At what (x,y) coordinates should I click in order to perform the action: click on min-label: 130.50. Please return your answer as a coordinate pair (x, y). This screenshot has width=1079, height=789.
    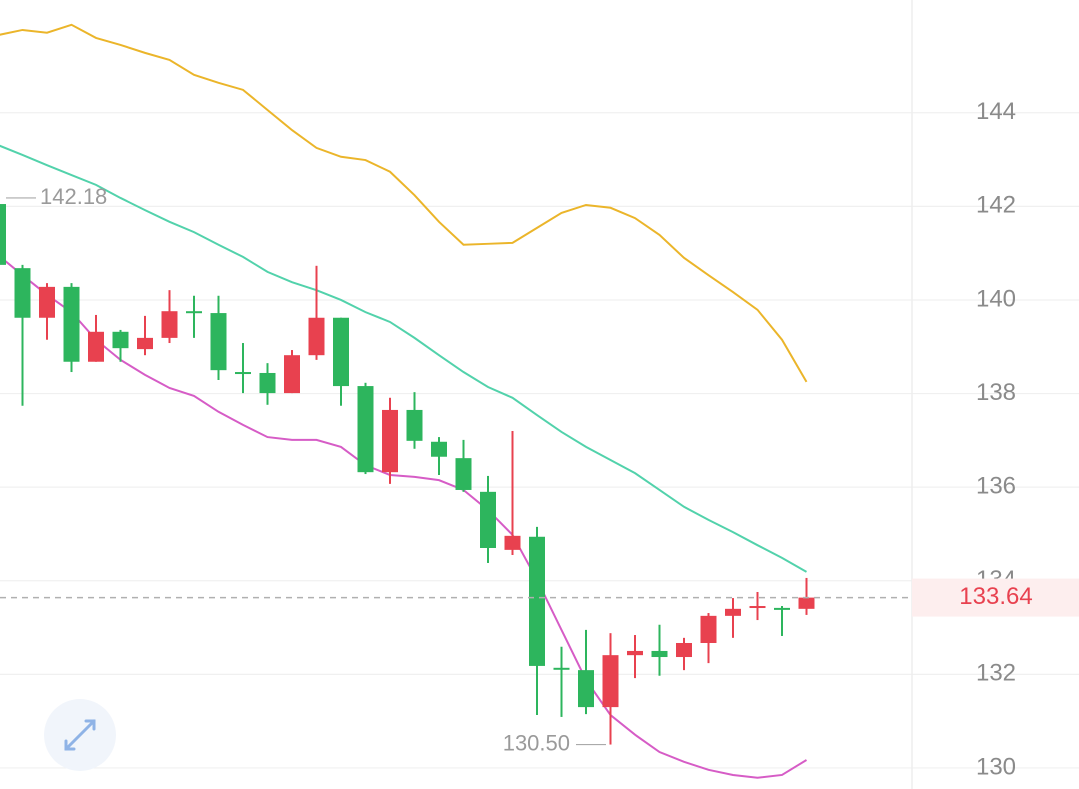
    Looking at the image, I should click on (536, 742).